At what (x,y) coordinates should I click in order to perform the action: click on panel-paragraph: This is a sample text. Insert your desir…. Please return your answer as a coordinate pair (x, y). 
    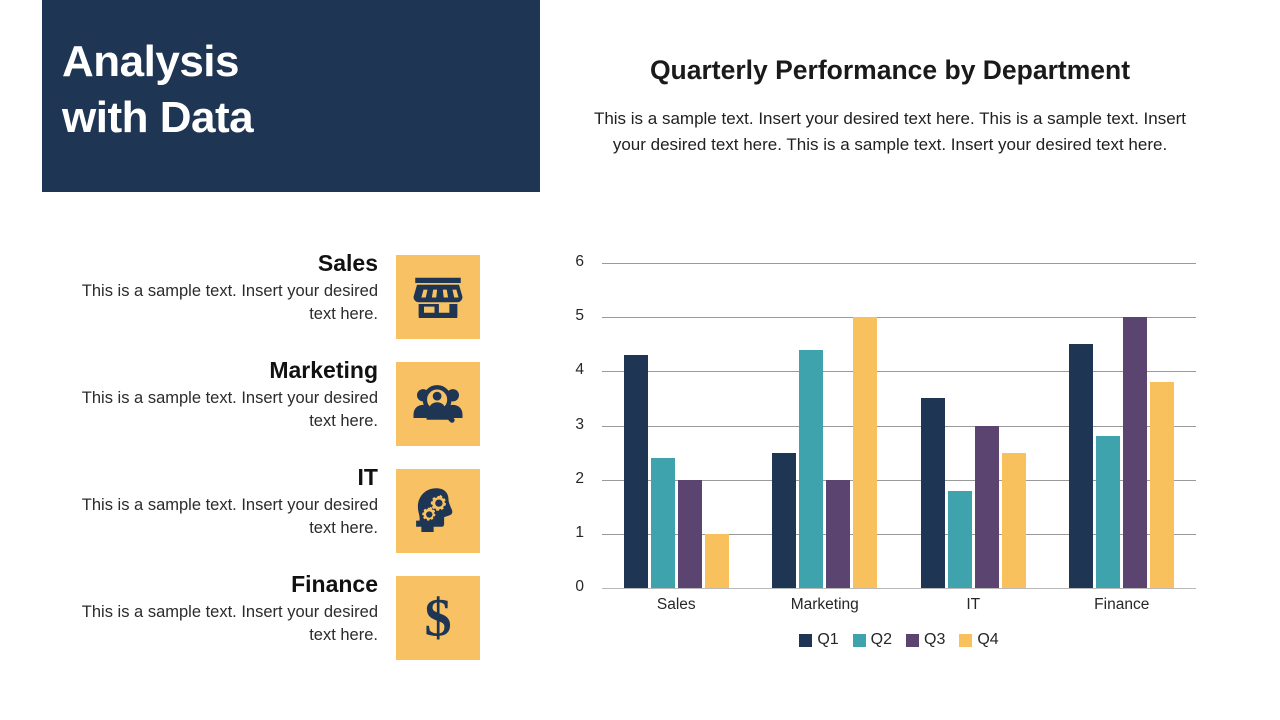
    Looking at the image, I should click on (890, 131).